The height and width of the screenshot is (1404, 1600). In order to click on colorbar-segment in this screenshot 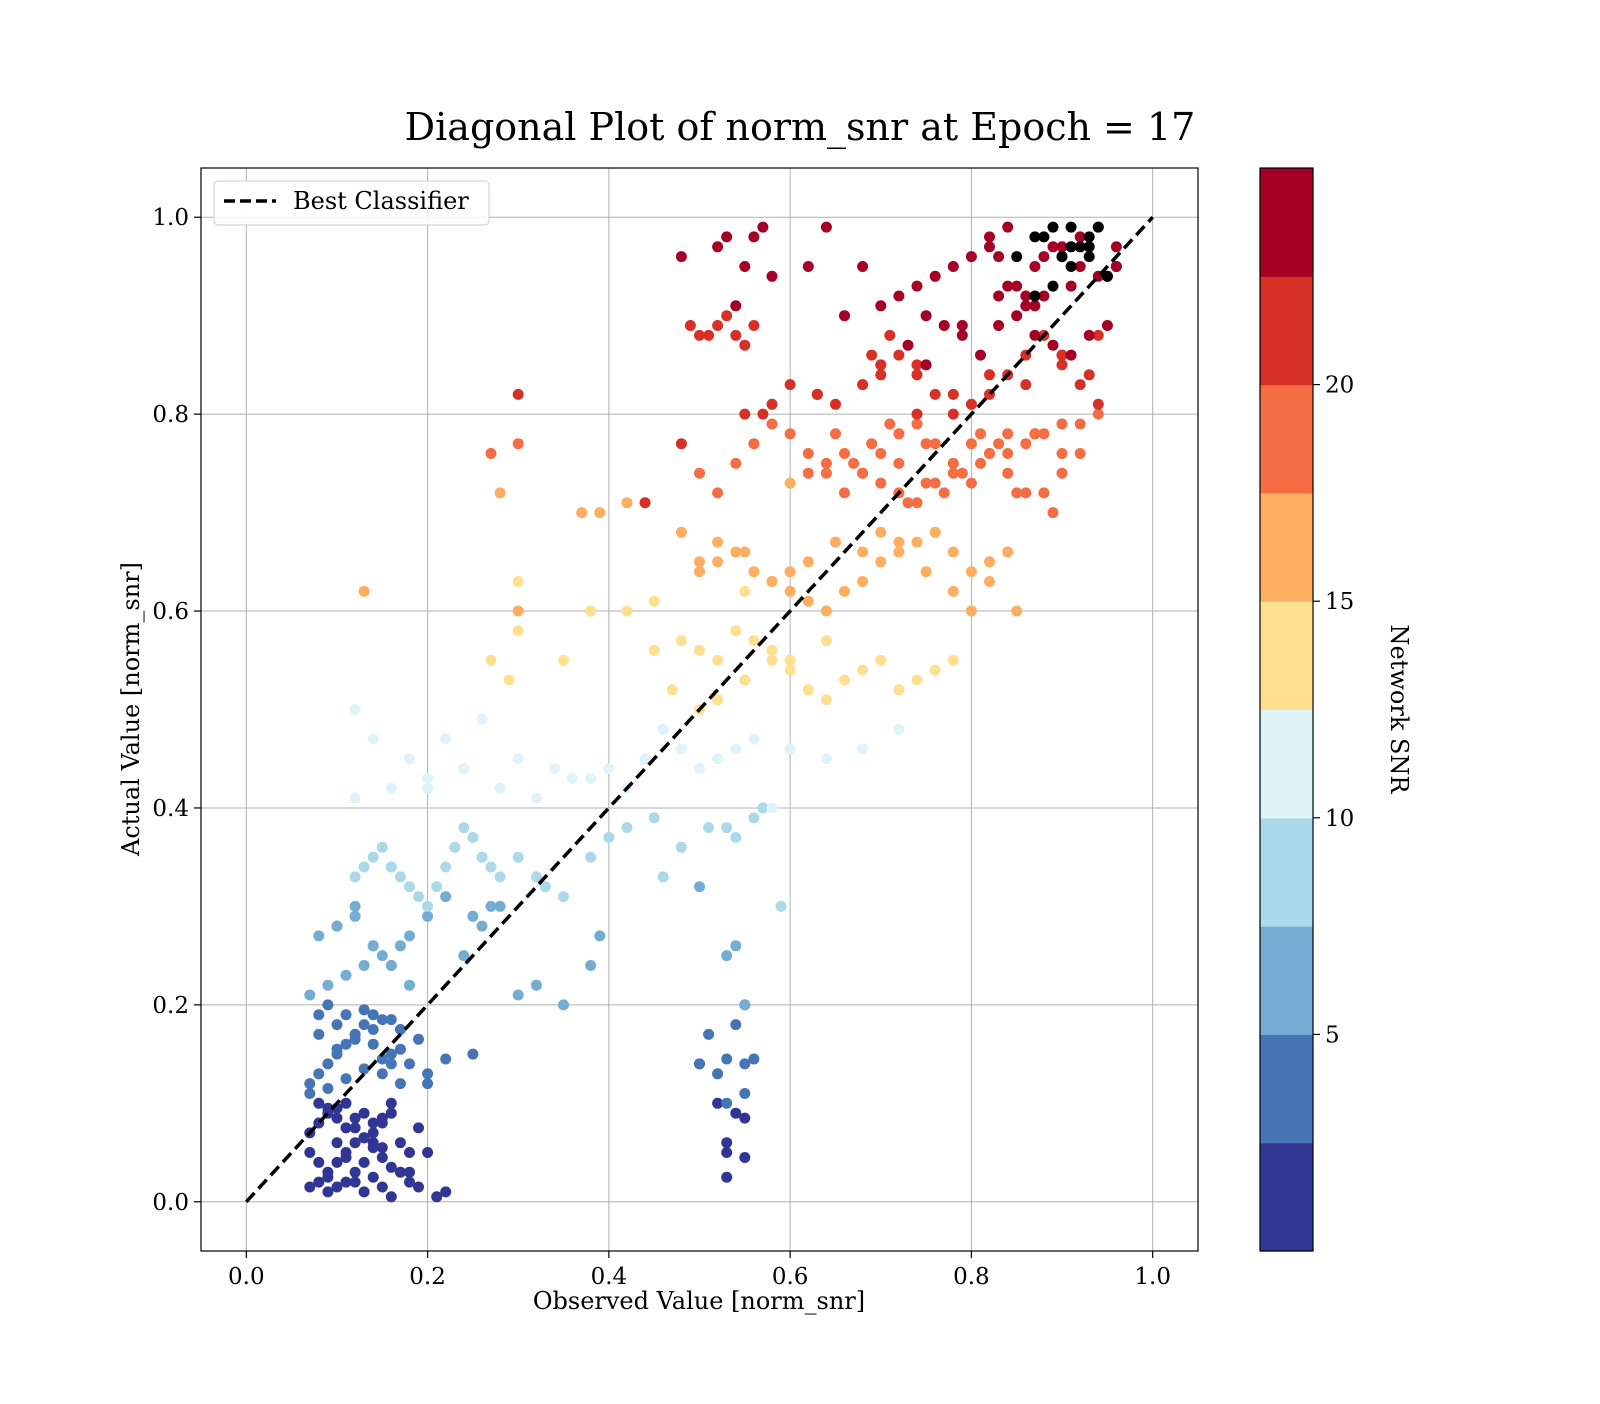, I will do `click(1286, 1089)`.